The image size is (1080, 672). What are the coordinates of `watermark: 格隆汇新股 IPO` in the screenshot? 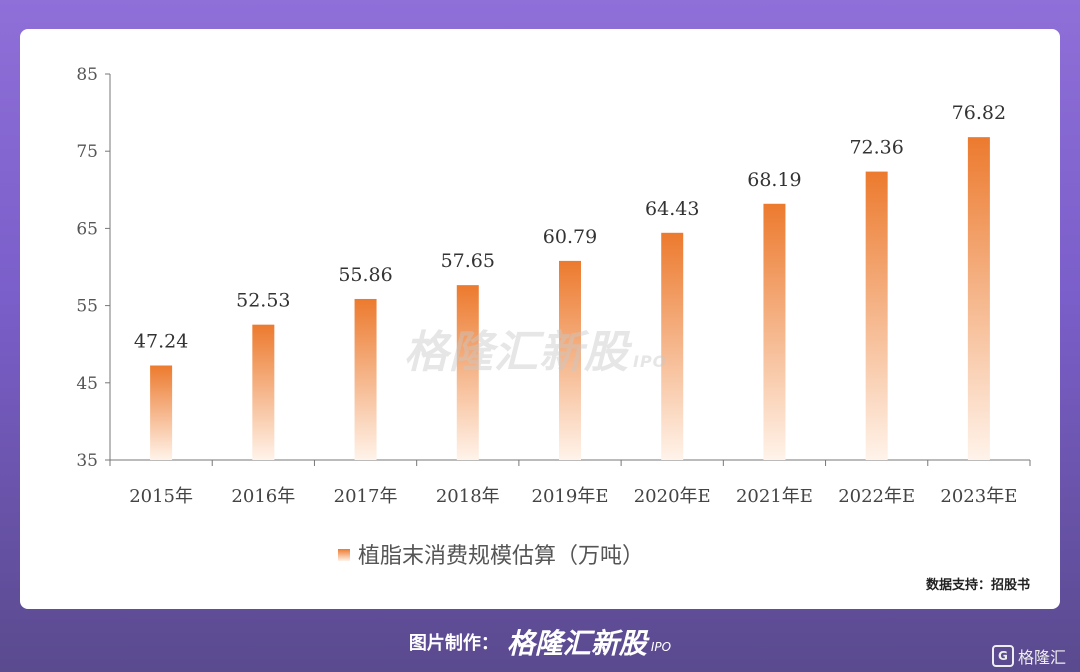 It's located at (535, 348).